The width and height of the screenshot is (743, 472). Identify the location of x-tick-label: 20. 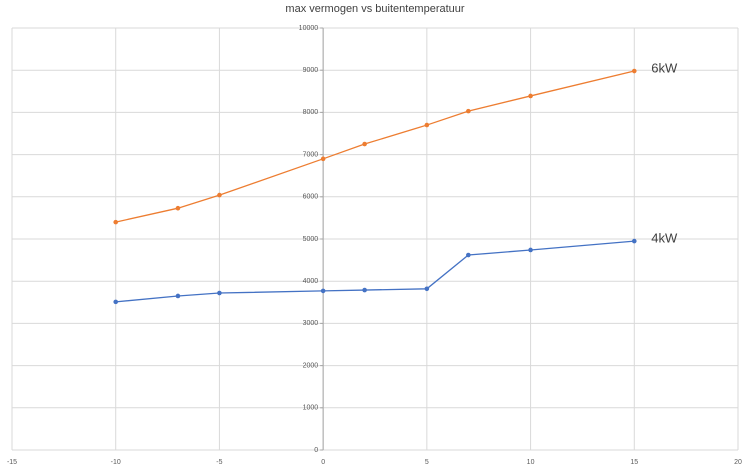
(738, 462).